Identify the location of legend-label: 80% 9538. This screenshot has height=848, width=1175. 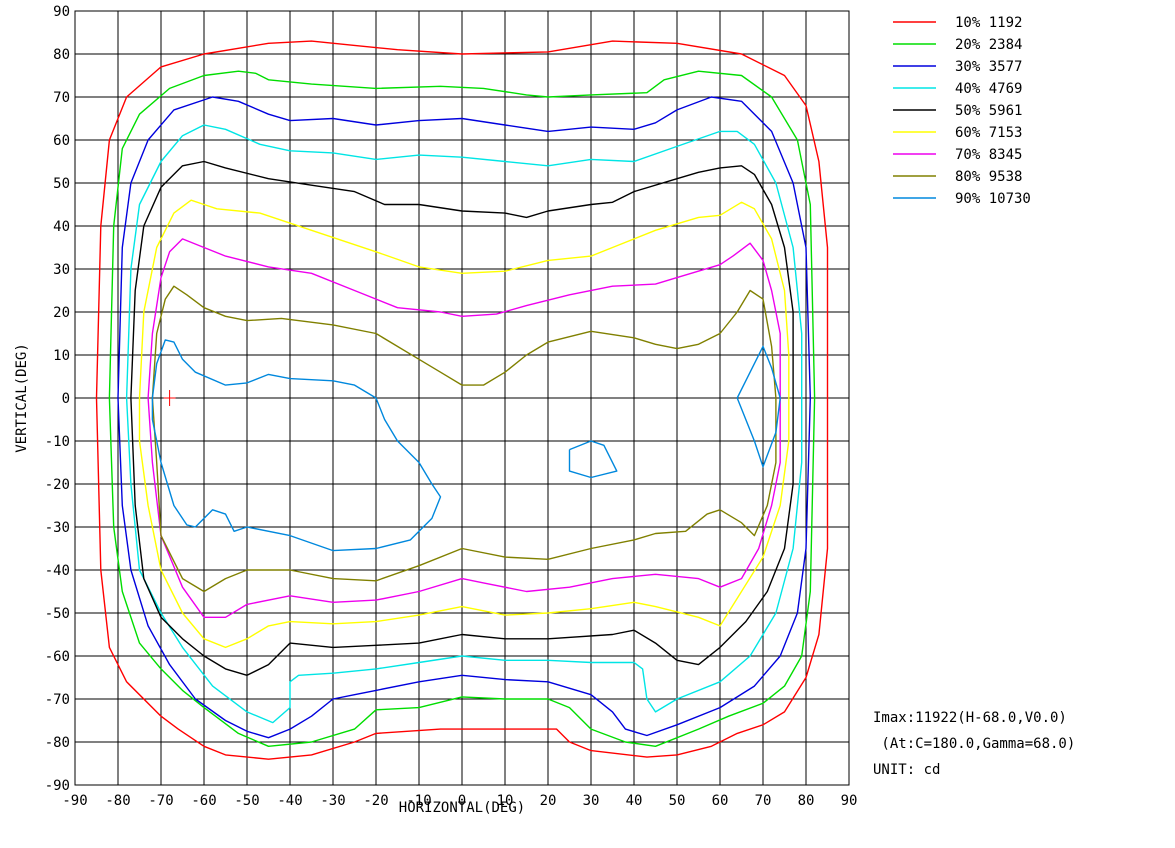
(988, 177).